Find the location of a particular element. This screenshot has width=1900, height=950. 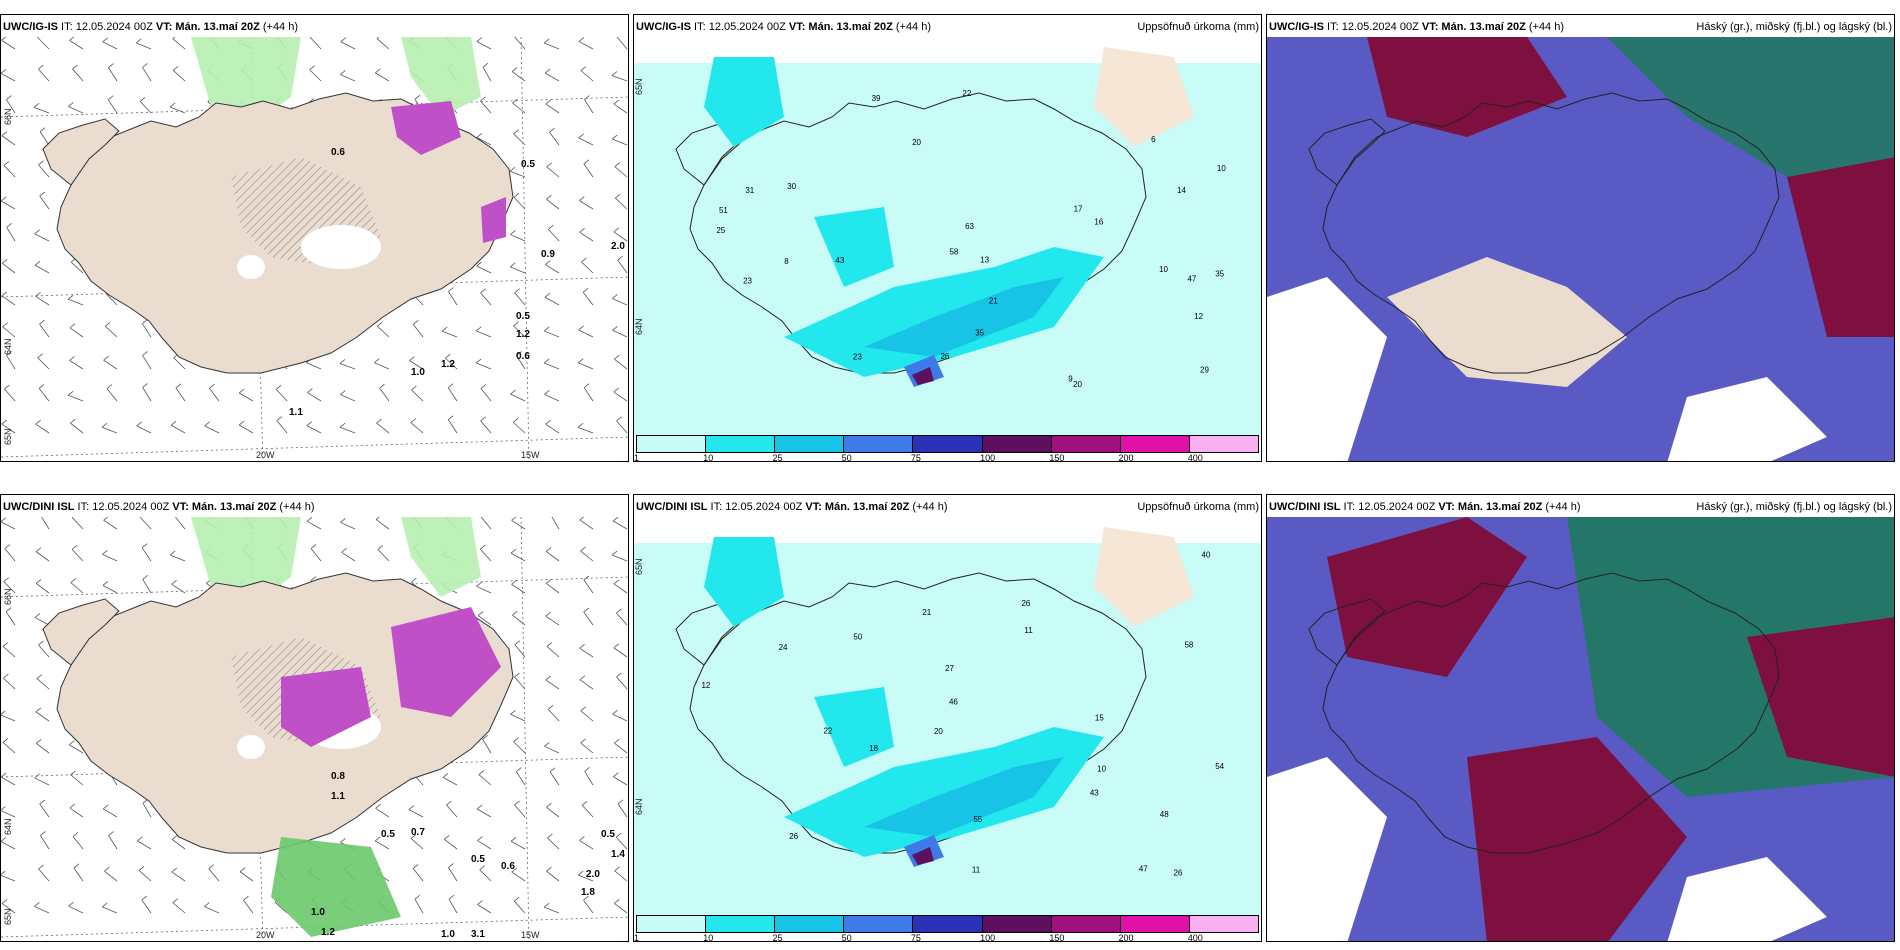

lat-axis-label: 66N is located at coordinates (8, 116).